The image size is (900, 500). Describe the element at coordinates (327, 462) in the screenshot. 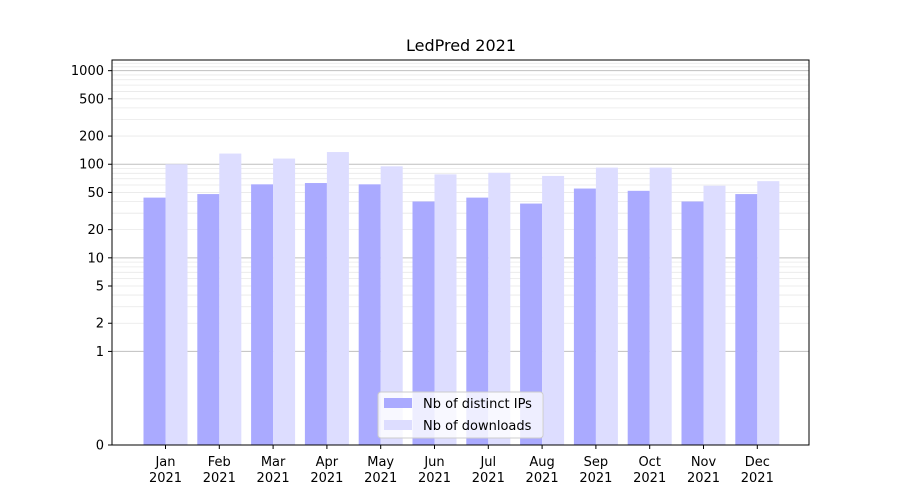

I see `x-tick-label-month: Apr` at that location.